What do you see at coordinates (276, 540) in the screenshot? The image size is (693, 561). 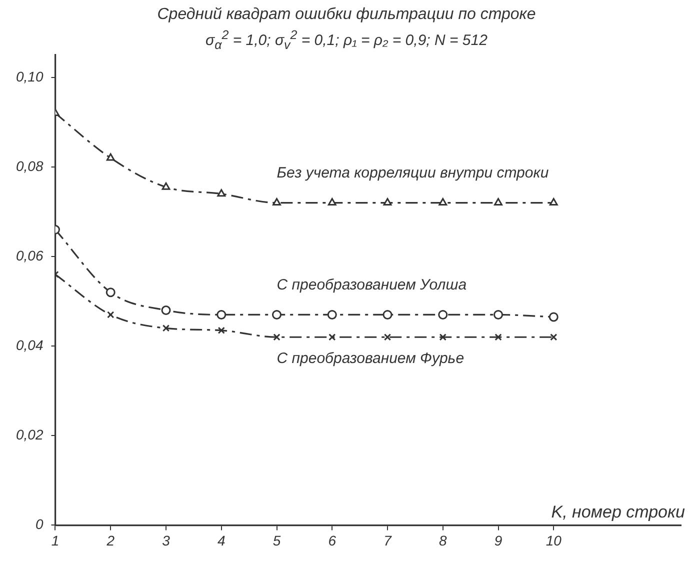 I see `x-tick-label: 5` at bounding box center [276, 540].